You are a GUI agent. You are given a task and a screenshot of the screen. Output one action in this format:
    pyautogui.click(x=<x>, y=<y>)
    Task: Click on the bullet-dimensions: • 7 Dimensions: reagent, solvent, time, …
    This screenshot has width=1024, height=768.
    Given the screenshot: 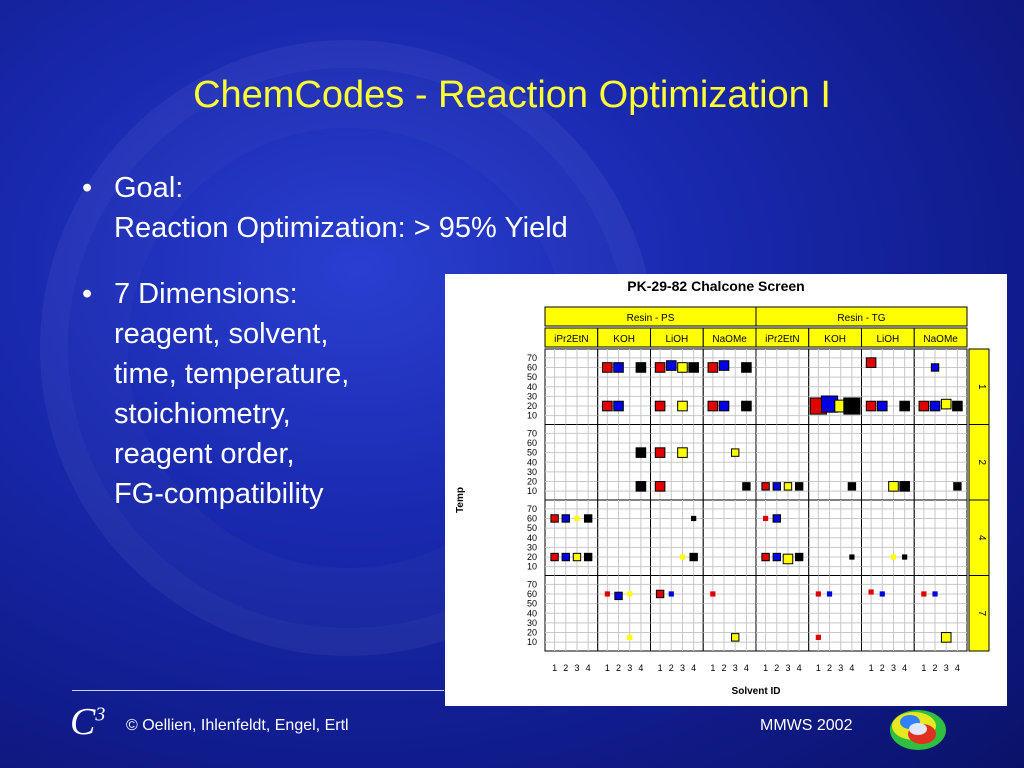 What is the action you would take?
    pyautogui.click(x=325, y=394)
    